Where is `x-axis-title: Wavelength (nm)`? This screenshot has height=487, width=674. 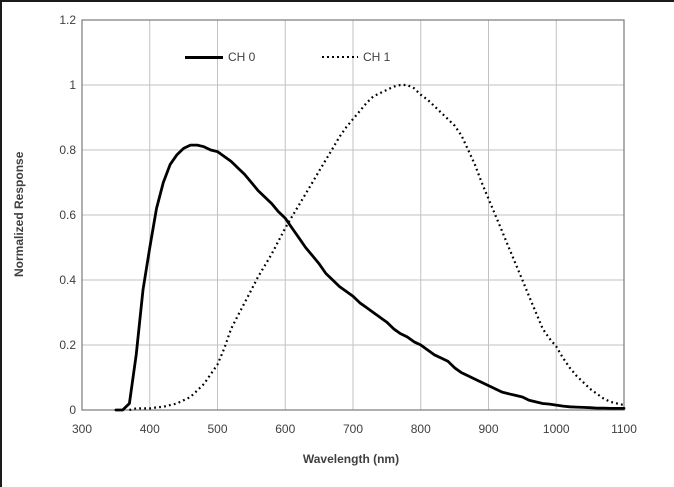 x-axis-title: Wavelength (nm) is located at coordinates (351, 459).